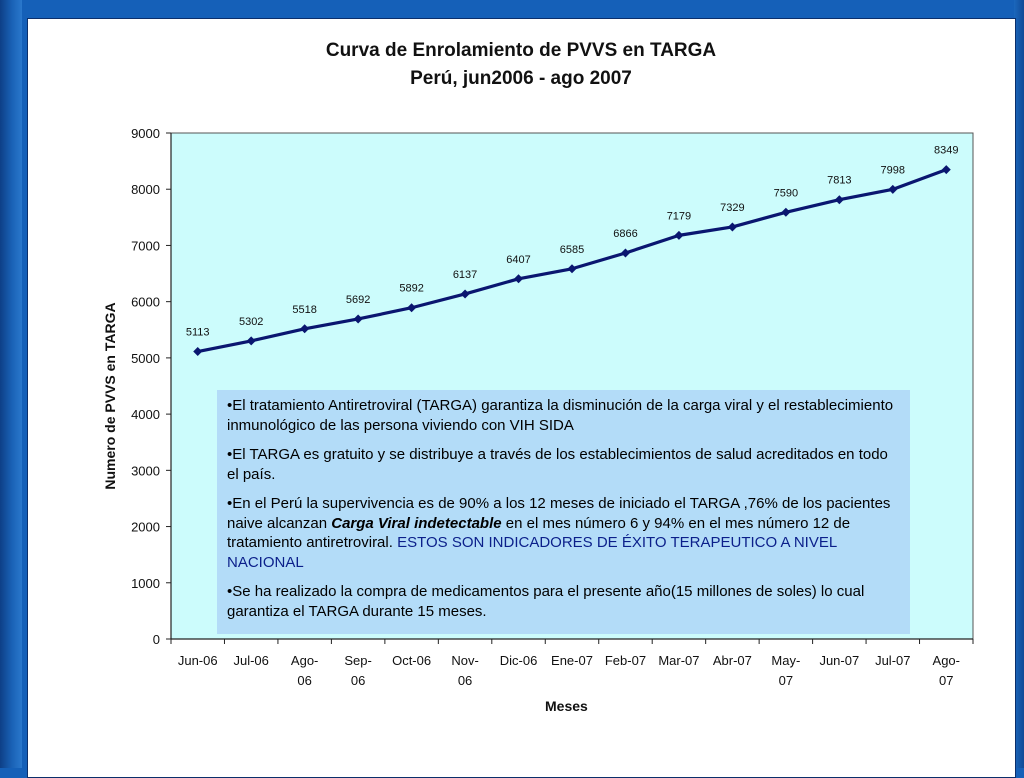 Image resolution: width=1024 pixels, height=778 pixels. What do you see at coordinates (198, 660) in the screenshot?
I see `x-tick-label: Jun-06` at bounding box center [198, 660].